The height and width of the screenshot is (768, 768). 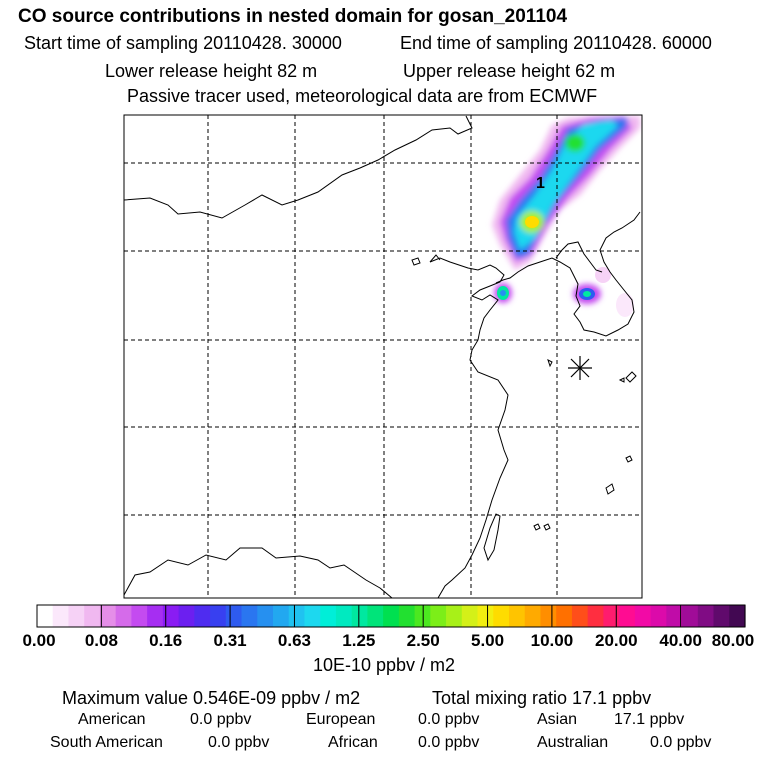 What do you see at coordinates (556, 43) in the screenshot?
I see `end-time: End time of sampling 20110428. 60000` at bounding box center [556, 43].